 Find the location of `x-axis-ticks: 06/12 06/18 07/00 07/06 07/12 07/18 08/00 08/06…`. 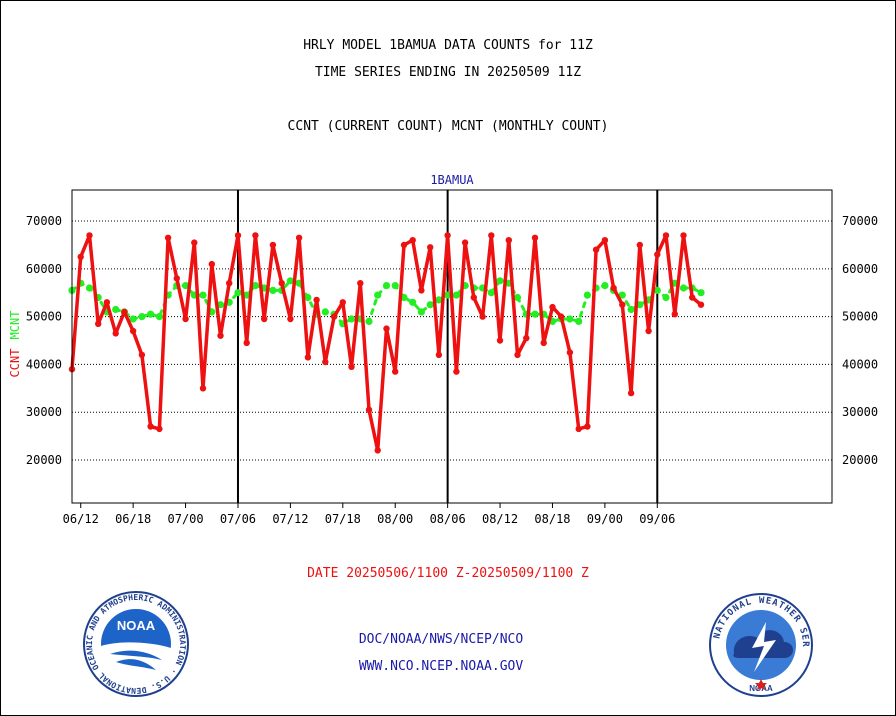

x-axis-ticks: 06/12 06/18 07/00 07/06 07/12 07/18 08/00 08/06… is located at coordinates (369, 514).